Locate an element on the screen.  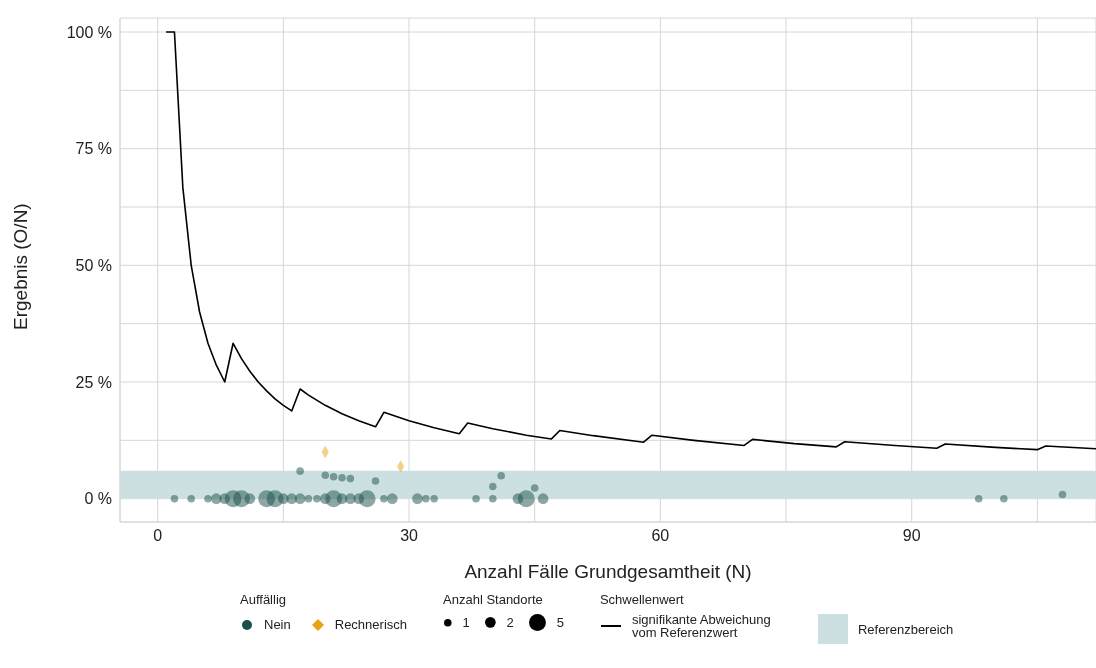
y-tick-label: 25 % is located at coordinates (93, 382).